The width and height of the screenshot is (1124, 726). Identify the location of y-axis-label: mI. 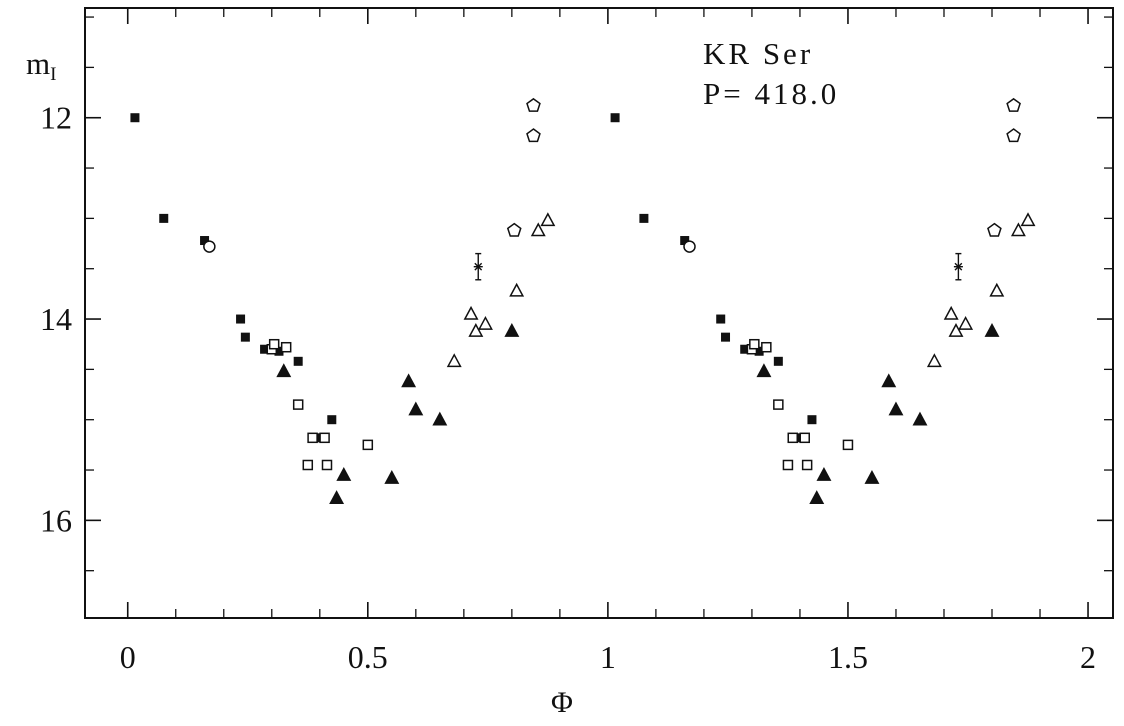
(41, 66).